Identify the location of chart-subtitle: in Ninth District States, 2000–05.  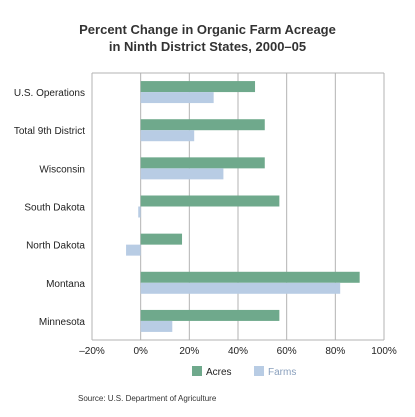
(207, 46).